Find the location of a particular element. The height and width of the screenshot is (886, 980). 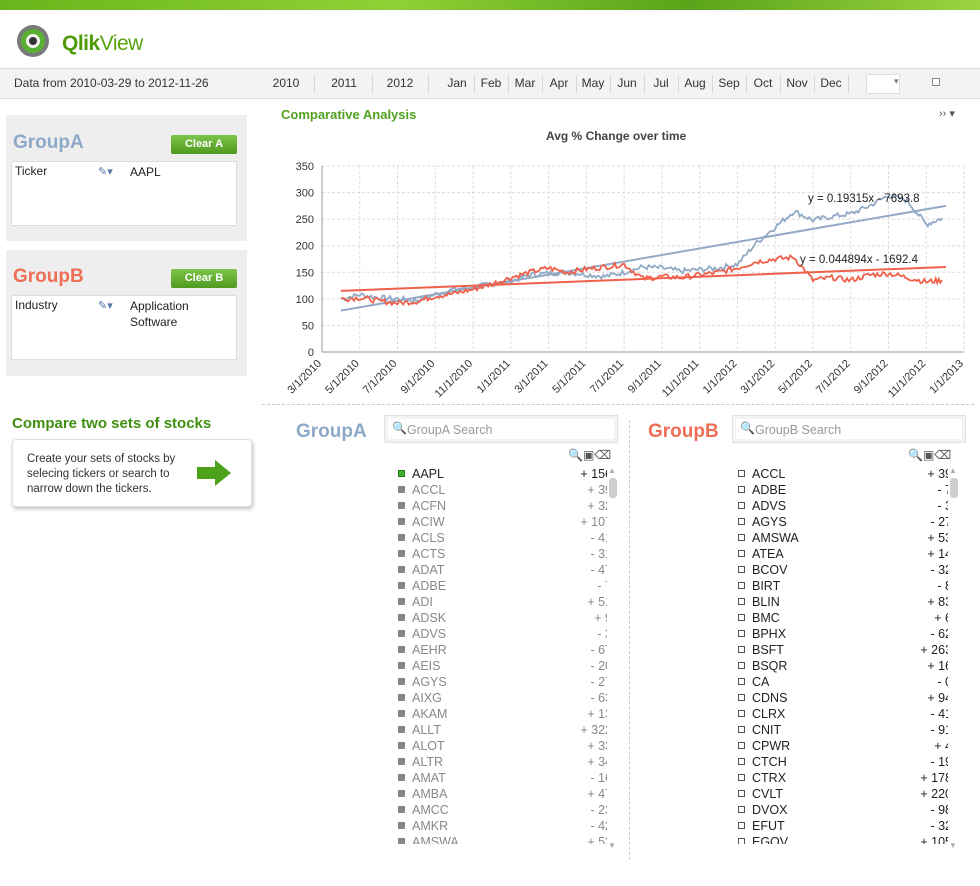

list-item: ACTS - 31 is located at coordinates (511, 554).